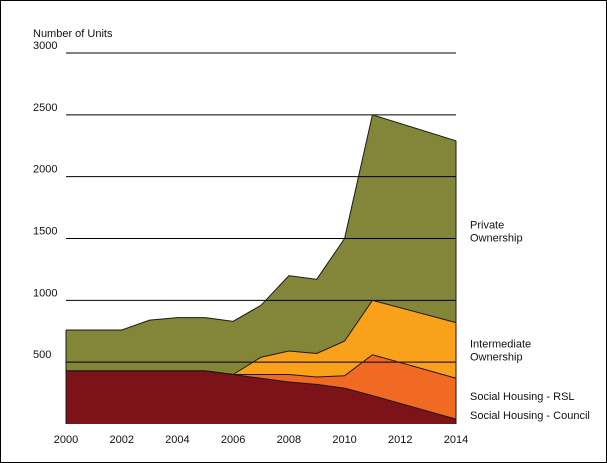 The height and width of the screenshot is (463, 607). I want to click on series-label: Private Ownership, so click(496, 232).